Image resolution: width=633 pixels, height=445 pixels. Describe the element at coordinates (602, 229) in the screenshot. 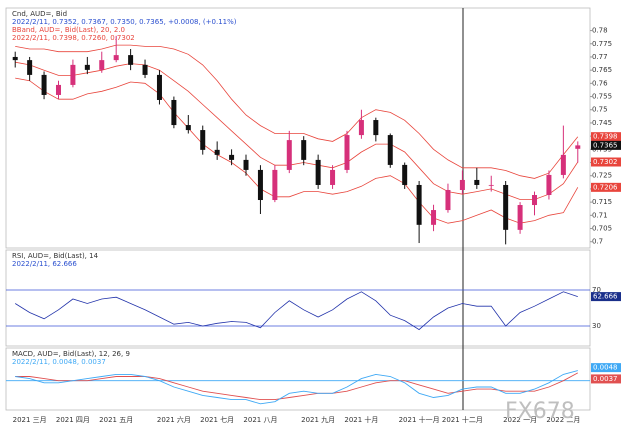

I see `y-tick-label: 0.705` at that location.